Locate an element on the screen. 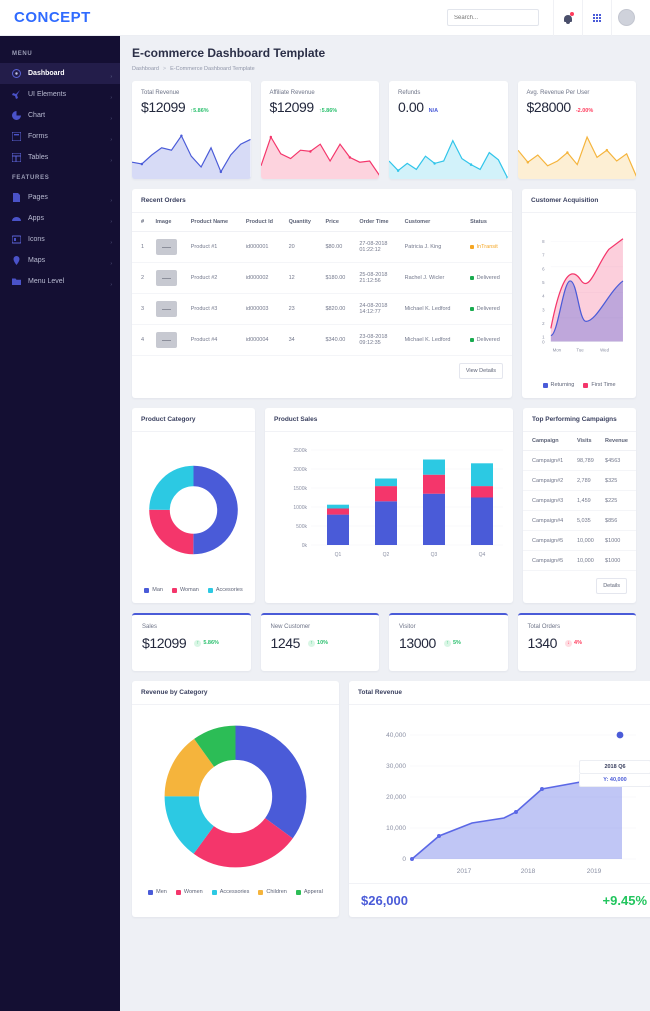 The width and height of the screenshot is (650, 1011). customer-acquisition-svg: 8 7 6 5 4 3 2 10 is located at coordinates (583, 295).